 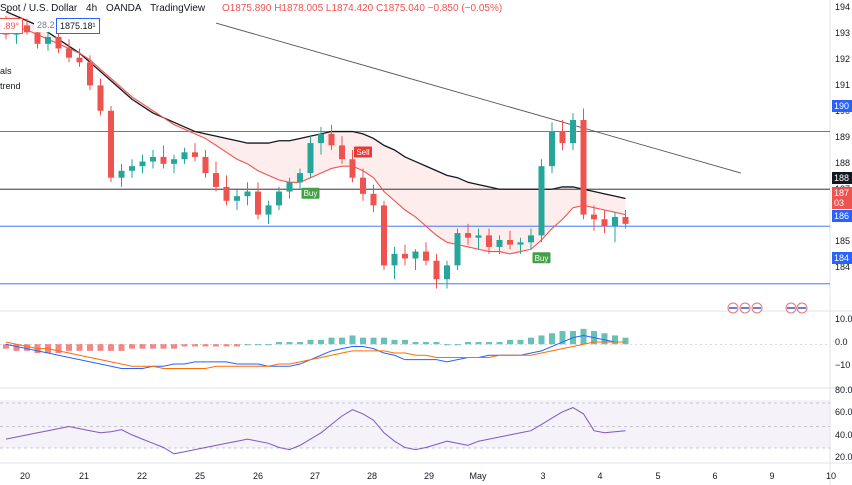 What do you see at coordinates (25, 476) in the screenshot?
I see `time-axis-label: 20` at bounding box center [25, 476].